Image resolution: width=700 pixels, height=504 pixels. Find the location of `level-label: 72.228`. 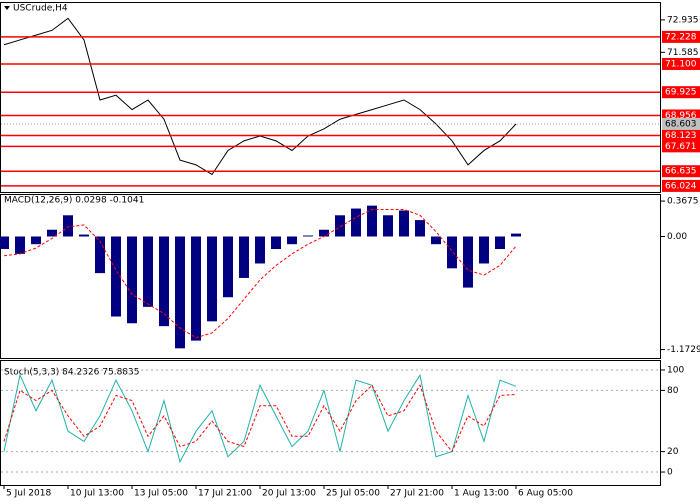

level-label: 72.228 is located at coordinates (681, 37).